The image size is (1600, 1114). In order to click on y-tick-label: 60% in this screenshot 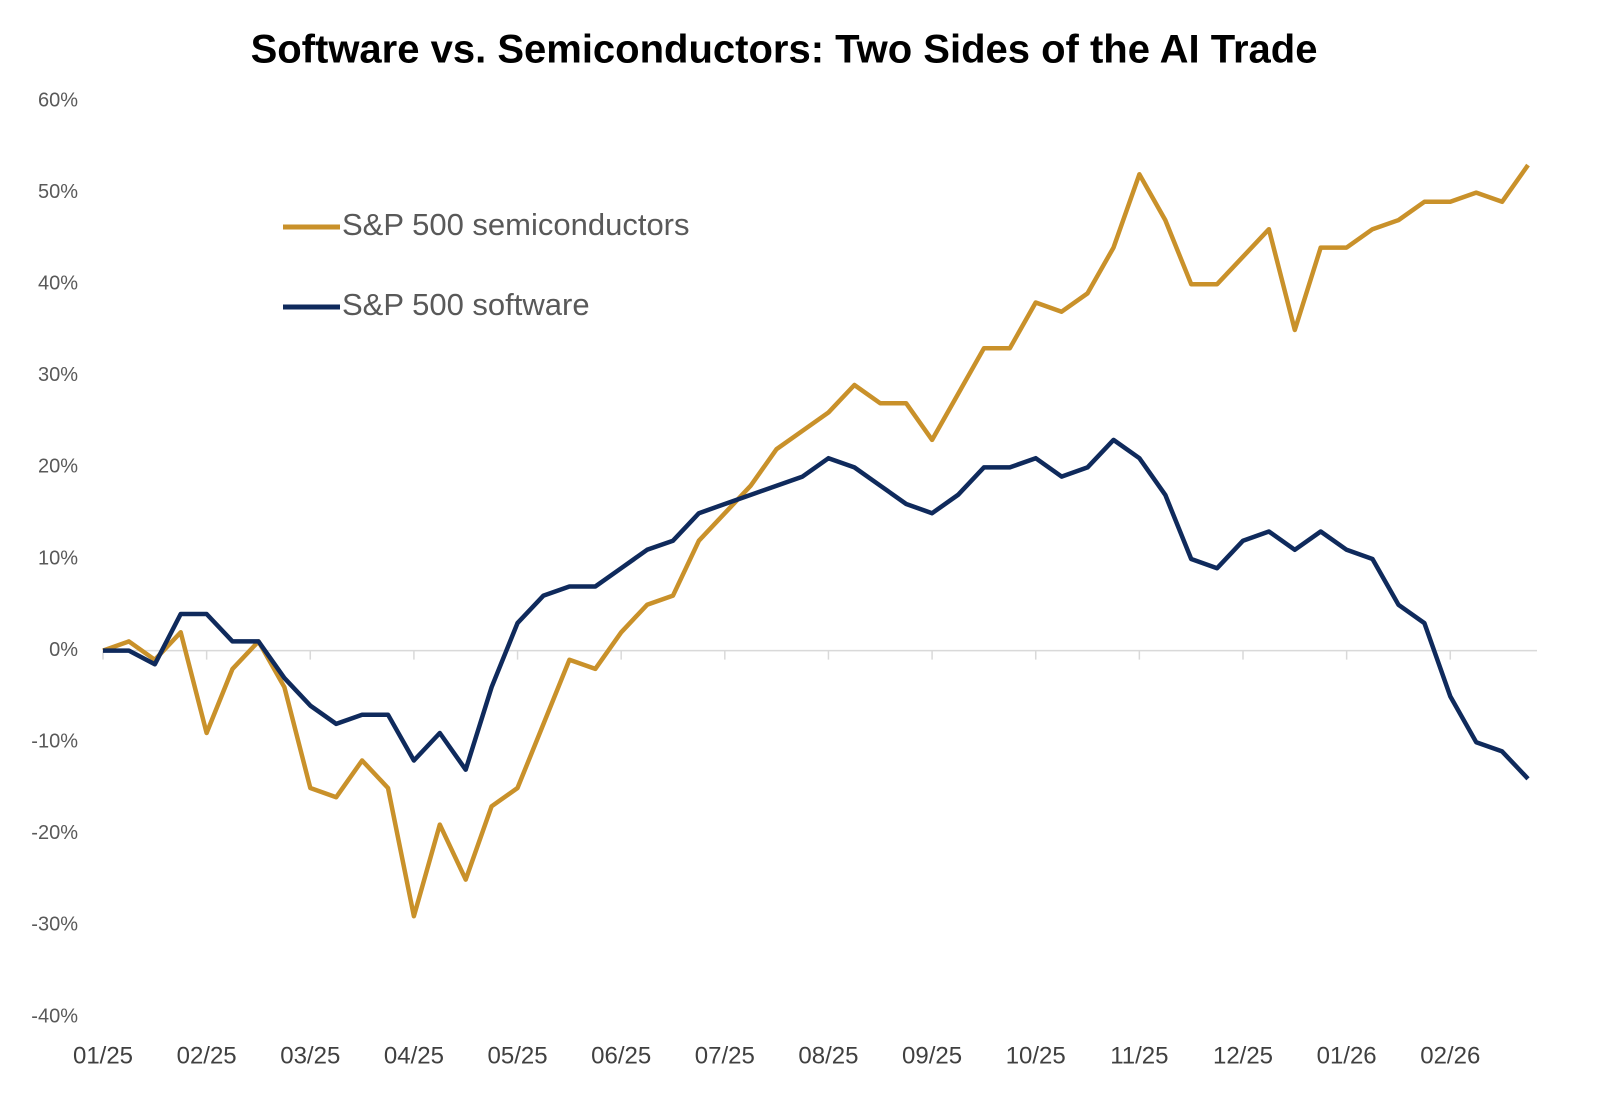, I will do `click(58, 100)`.